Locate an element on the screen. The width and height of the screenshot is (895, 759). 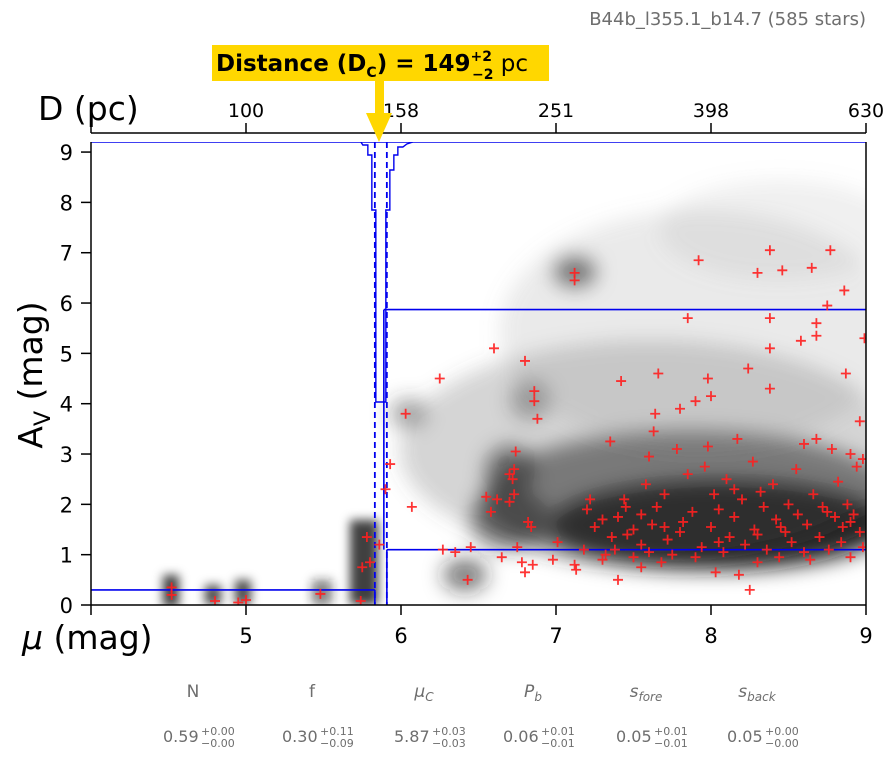
param-subscript: back is located at coordinates (762, 697).